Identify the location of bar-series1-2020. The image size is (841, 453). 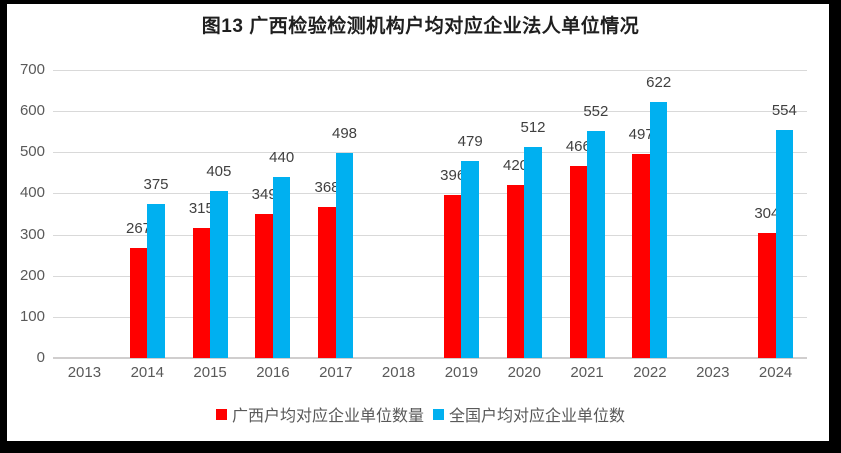
(533, 252).